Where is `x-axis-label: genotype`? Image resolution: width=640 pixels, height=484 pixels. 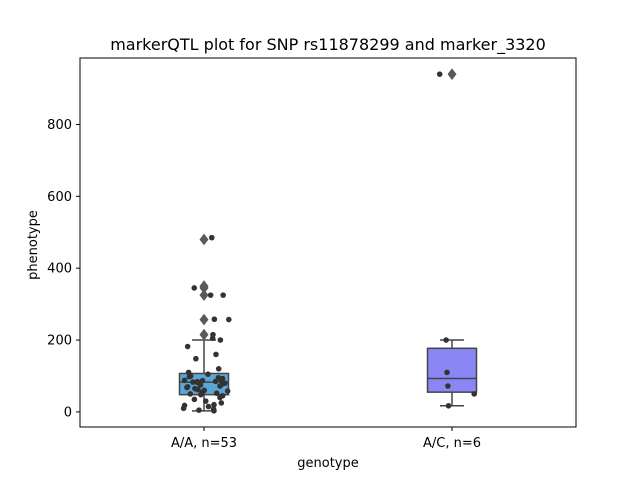
x-axis-label: genotype is located at coordinates (327, 463).